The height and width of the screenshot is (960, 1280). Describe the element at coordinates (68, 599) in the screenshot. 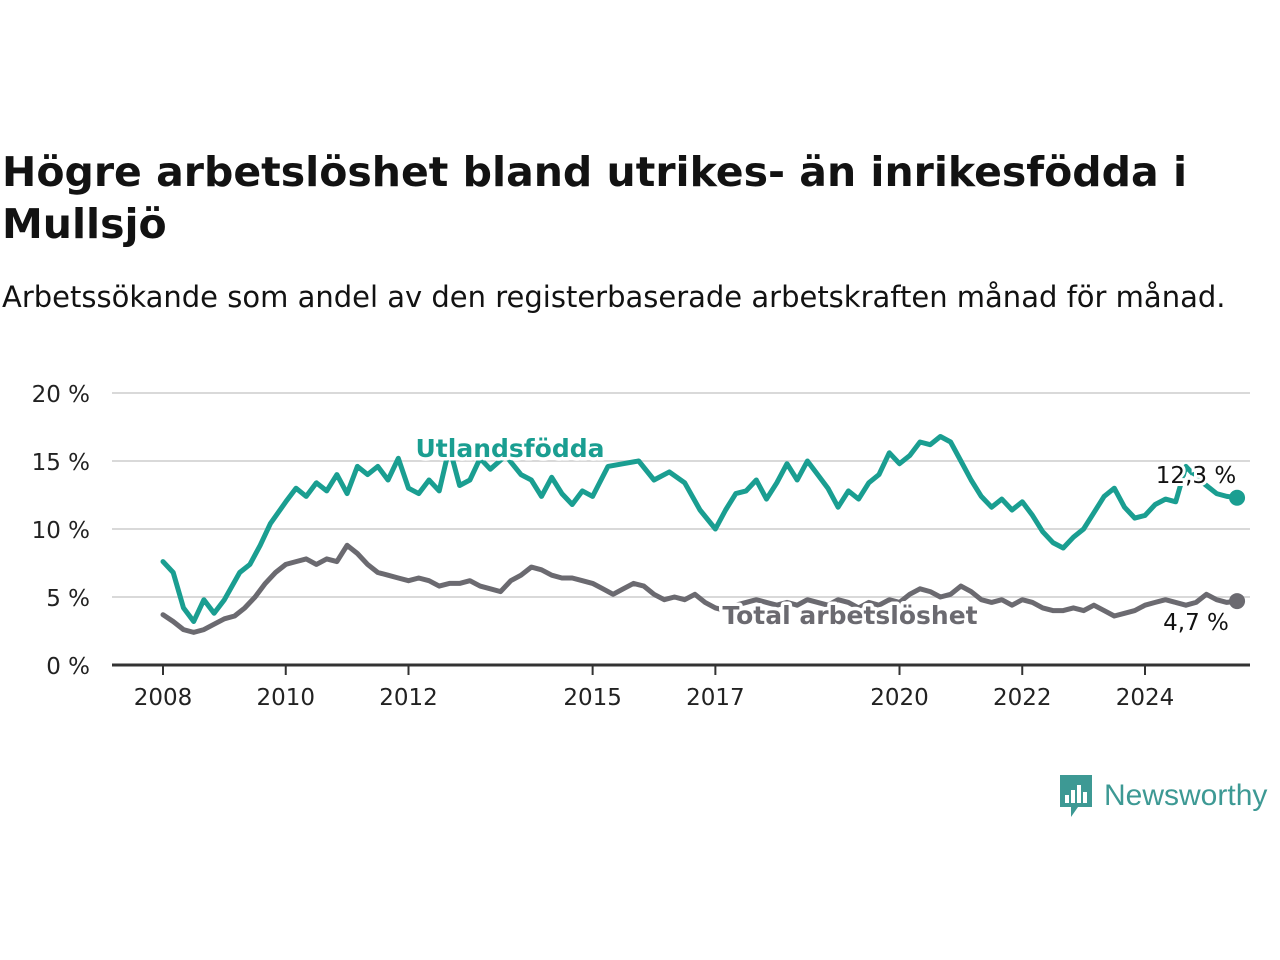

I see `y-tick-label: 5 %` at that location.